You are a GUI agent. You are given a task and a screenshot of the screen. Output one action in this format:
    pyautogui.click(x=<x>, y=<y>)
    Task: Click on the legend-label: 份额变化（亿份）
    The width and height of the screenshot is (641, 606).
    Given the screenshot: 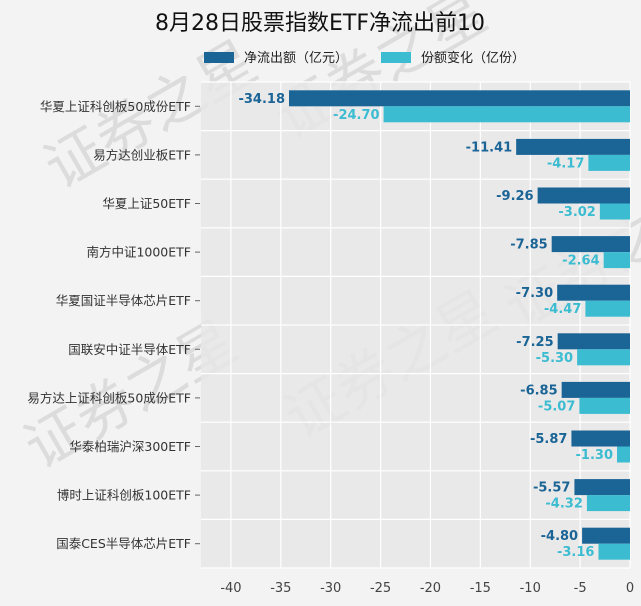 What is the action you would take?
    pyautogui.click(x=473, y=58)
    